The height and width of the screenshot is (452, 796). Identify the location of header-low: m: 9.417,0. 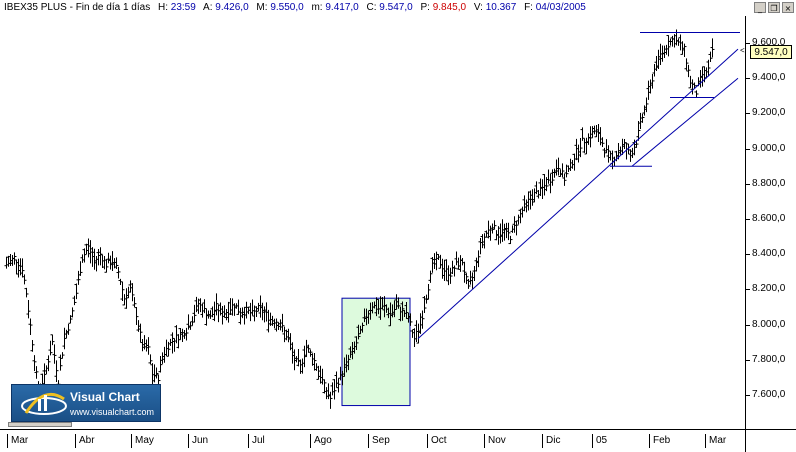
(335, 7).